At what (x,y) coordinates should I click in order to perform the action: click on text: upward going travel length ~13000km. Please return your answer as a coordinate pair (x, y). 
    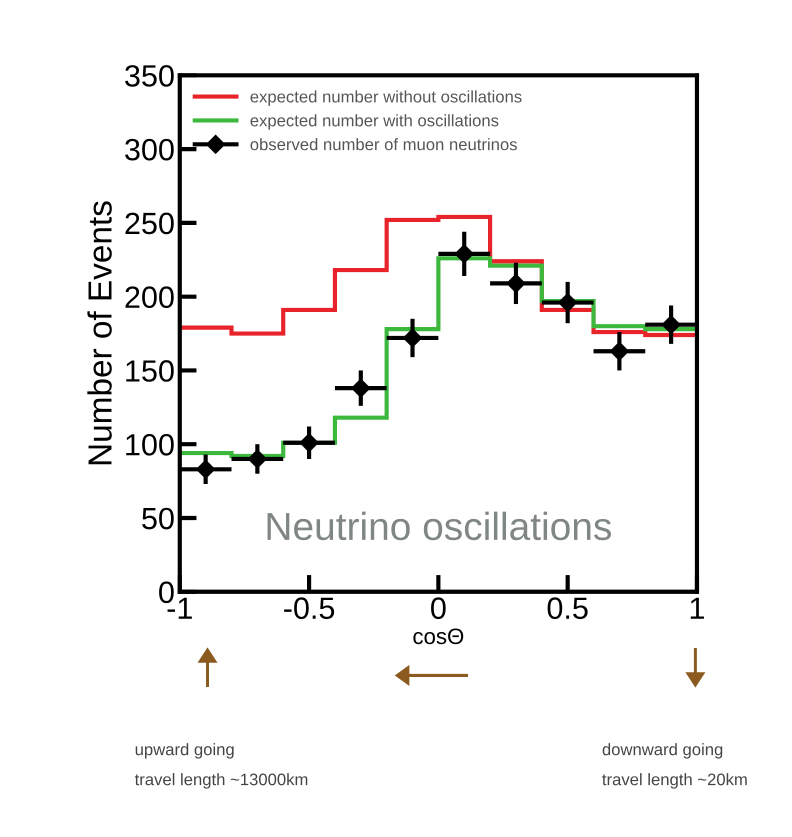
    Looking at the image, I should click on (221, 766).